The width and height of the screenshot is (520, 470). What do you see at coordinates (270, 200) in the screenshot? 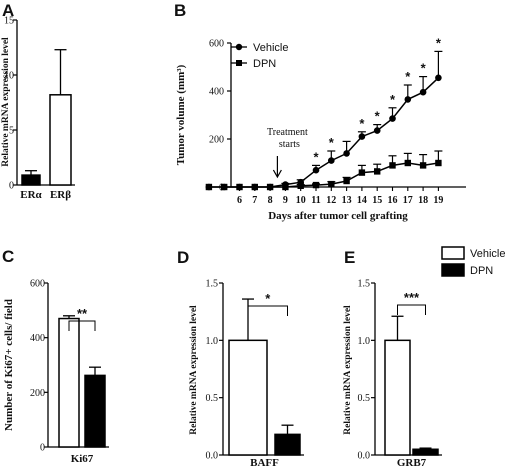
I see `x-tick-label: 8` at bounding box center [270, 200].